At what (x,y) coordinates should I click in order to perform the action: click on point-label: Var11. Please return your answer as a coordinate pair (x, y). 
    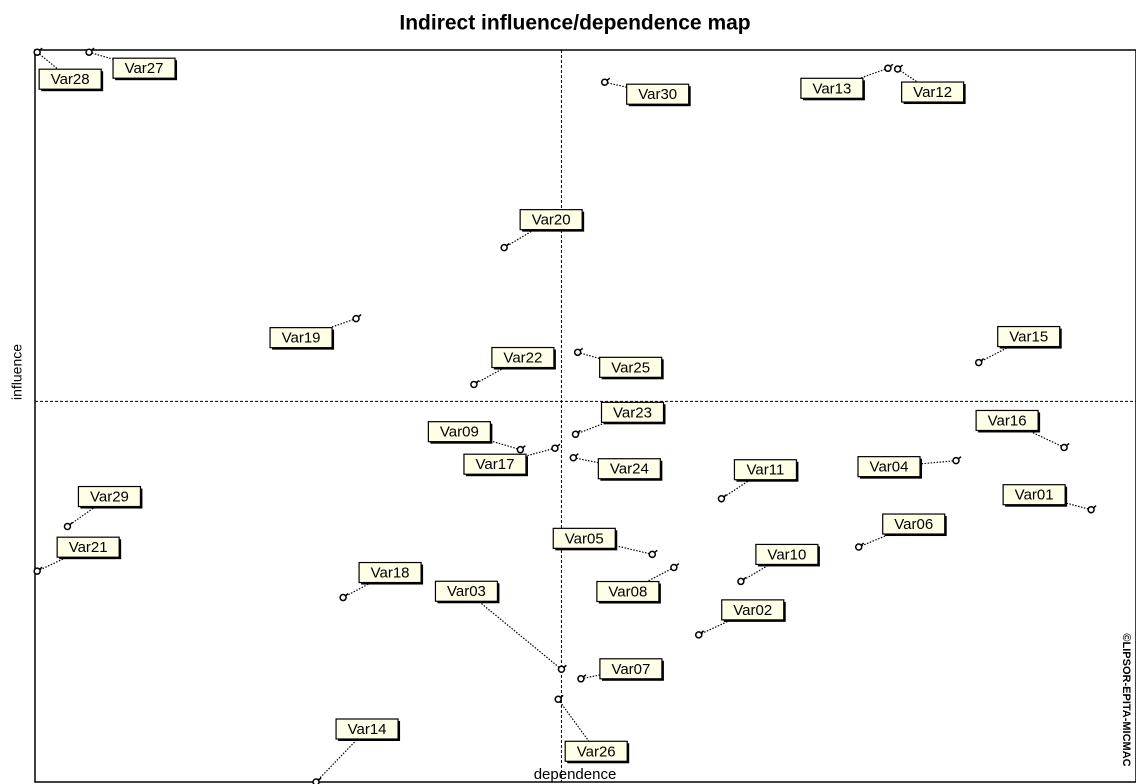
    Looking at the image, I should click on (766, 470).